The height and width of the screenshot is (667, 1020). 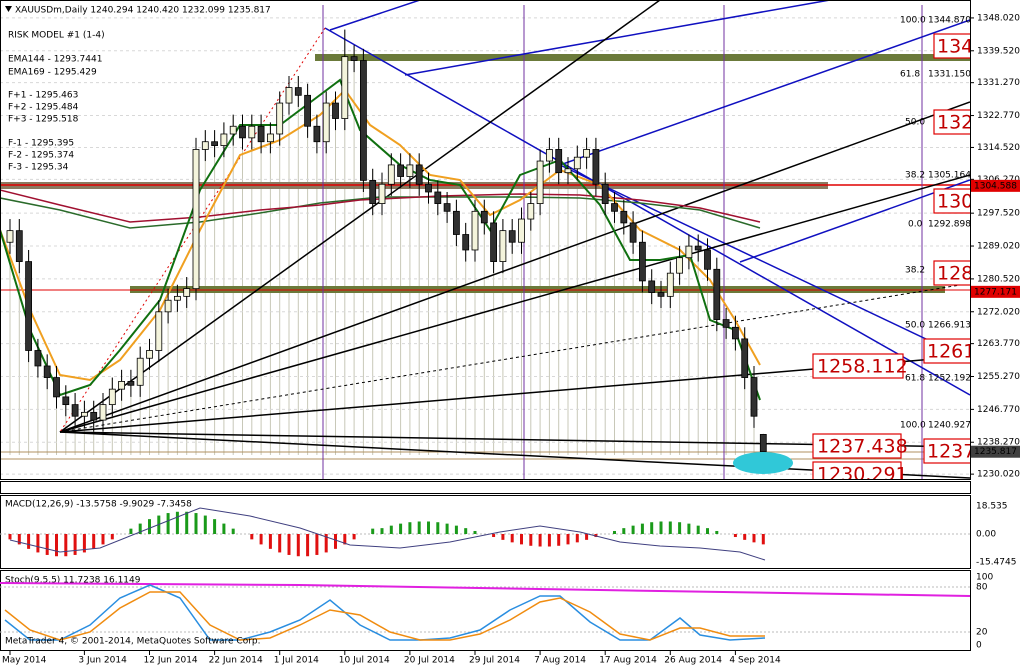 I want to click on x-tick-label: 26 Aug 2014, so click(x=693, y=661).